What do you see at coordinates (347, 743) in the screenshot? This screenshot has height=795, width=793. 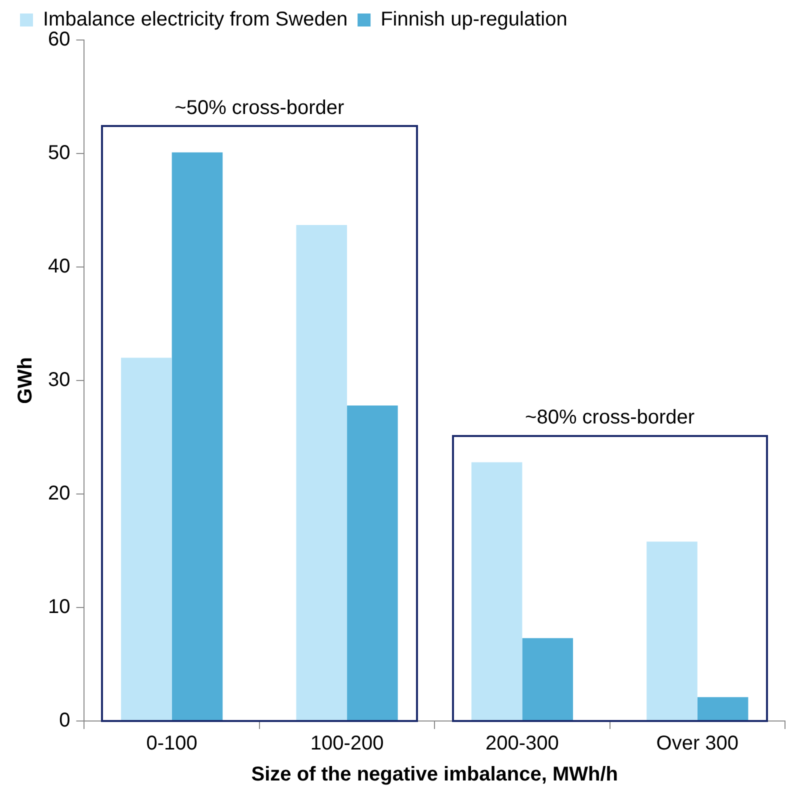 I see `x-tick-label: 100-200` at bounding box center [347, 743].